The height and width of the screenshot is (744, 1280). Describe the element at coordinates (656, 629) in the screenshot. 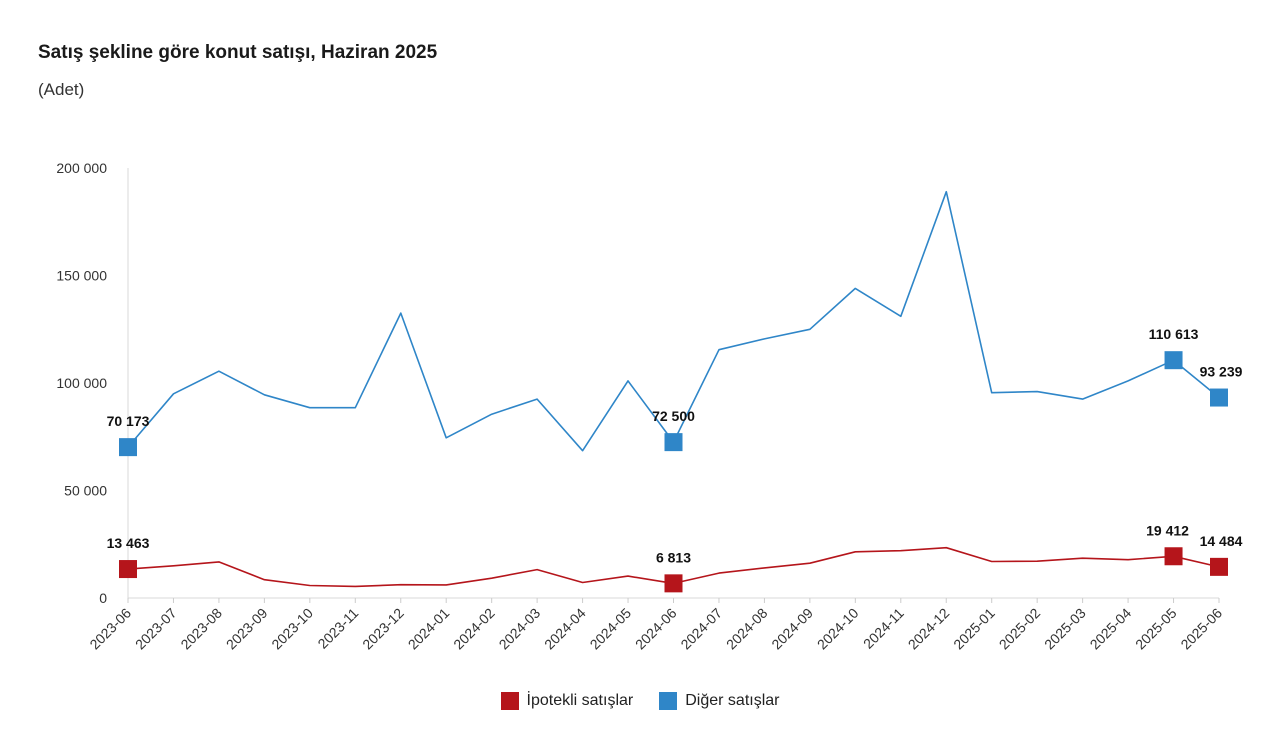

I see `x-tick-label: 2024-06` at that location.